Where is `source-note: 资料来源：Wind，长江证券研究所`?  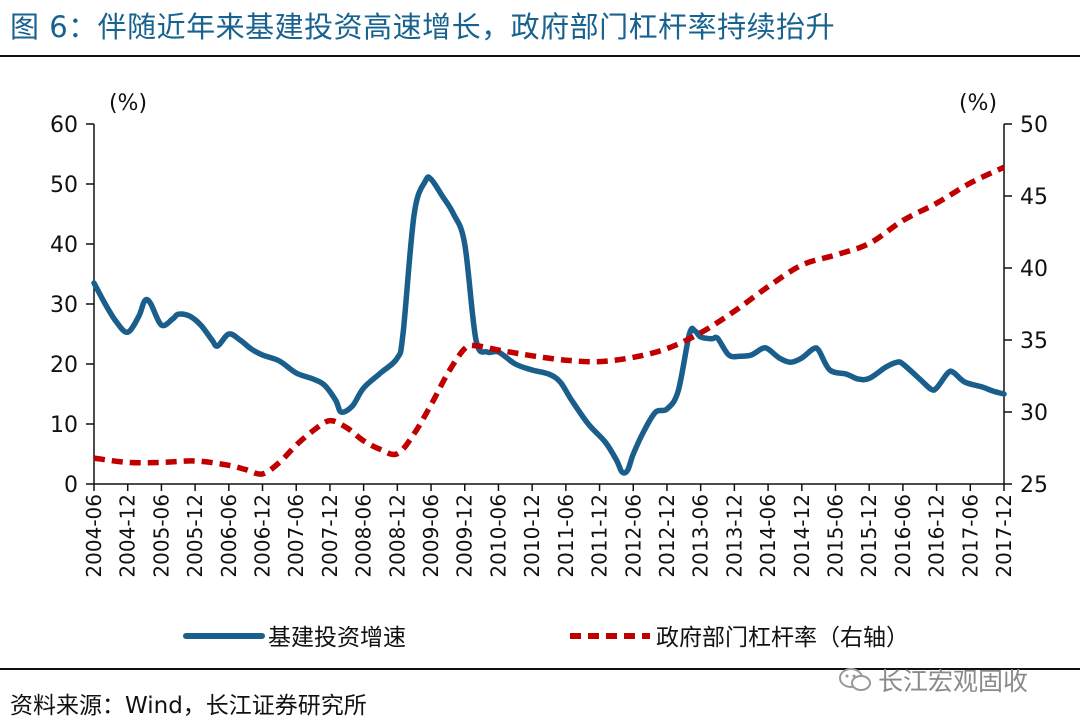 source-note: 资料来源：Wind，长江证券研究所 is located at coordinates (188, 706).